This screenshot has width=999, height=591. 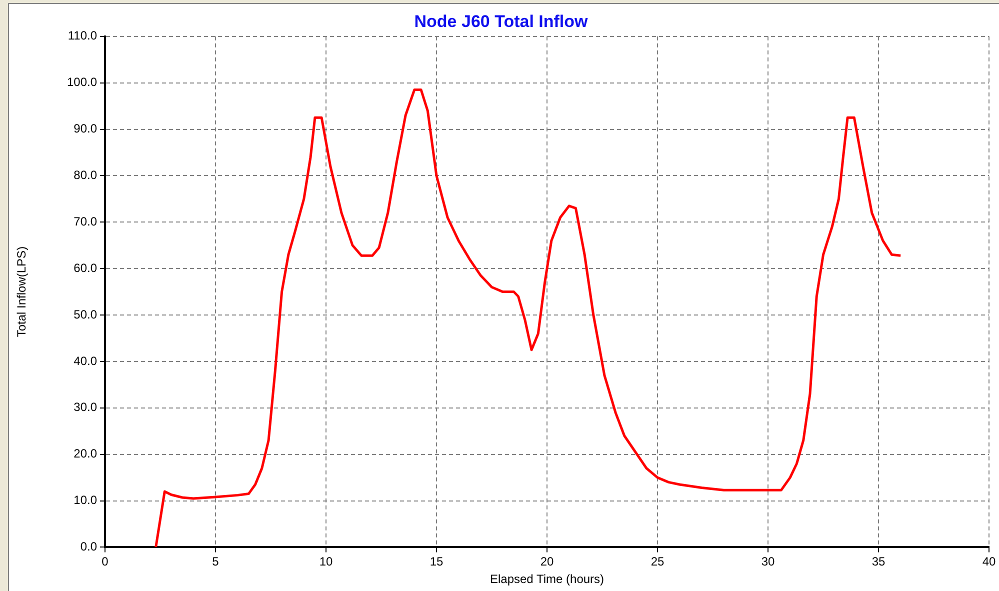 What do you see at coordinates (501, 21) in the screenshot?
I see `chart-title: Node J60 Total Inflow` at bounding box center [501, 21].